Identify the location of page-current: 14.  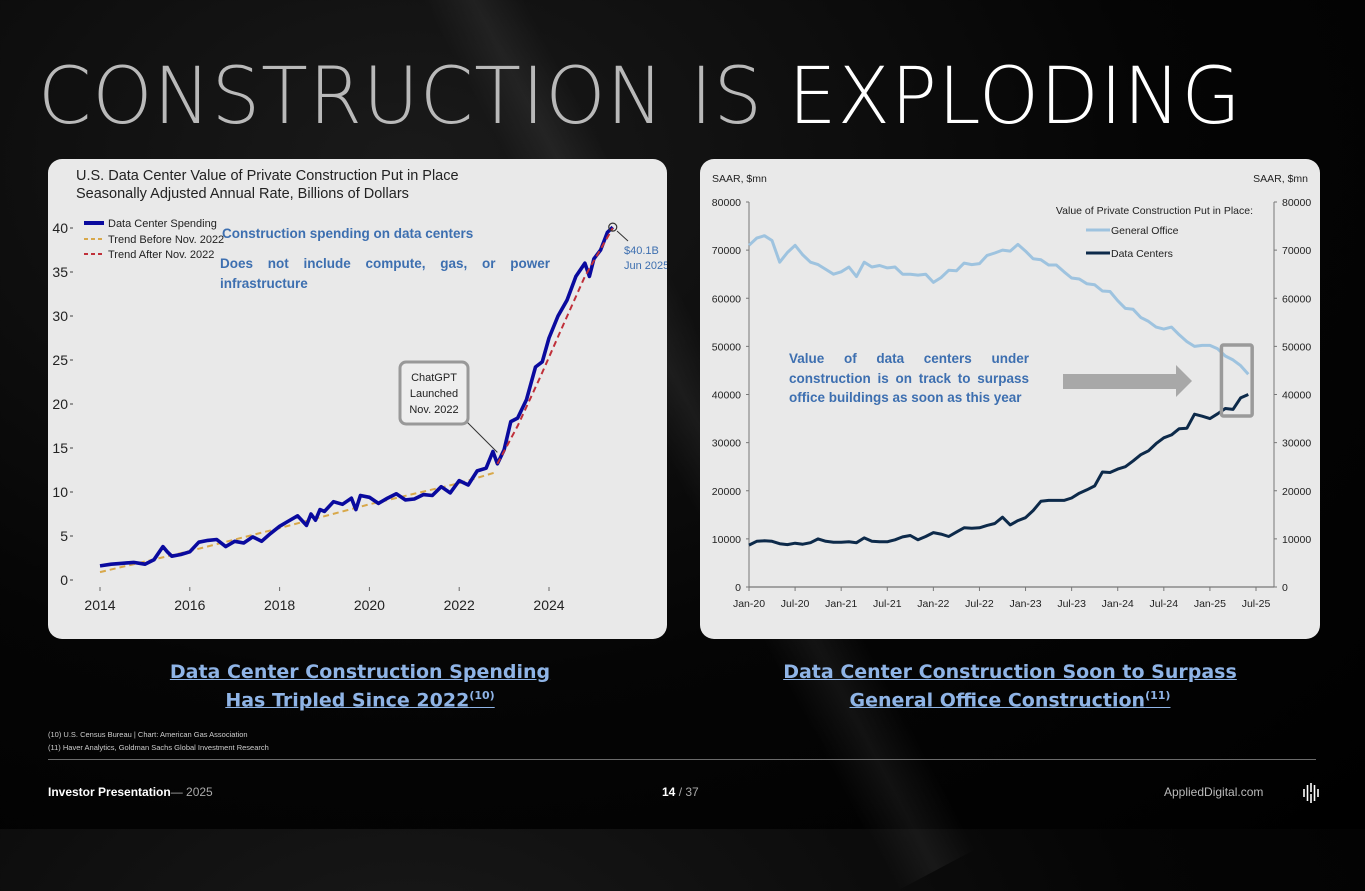
(669, 792).